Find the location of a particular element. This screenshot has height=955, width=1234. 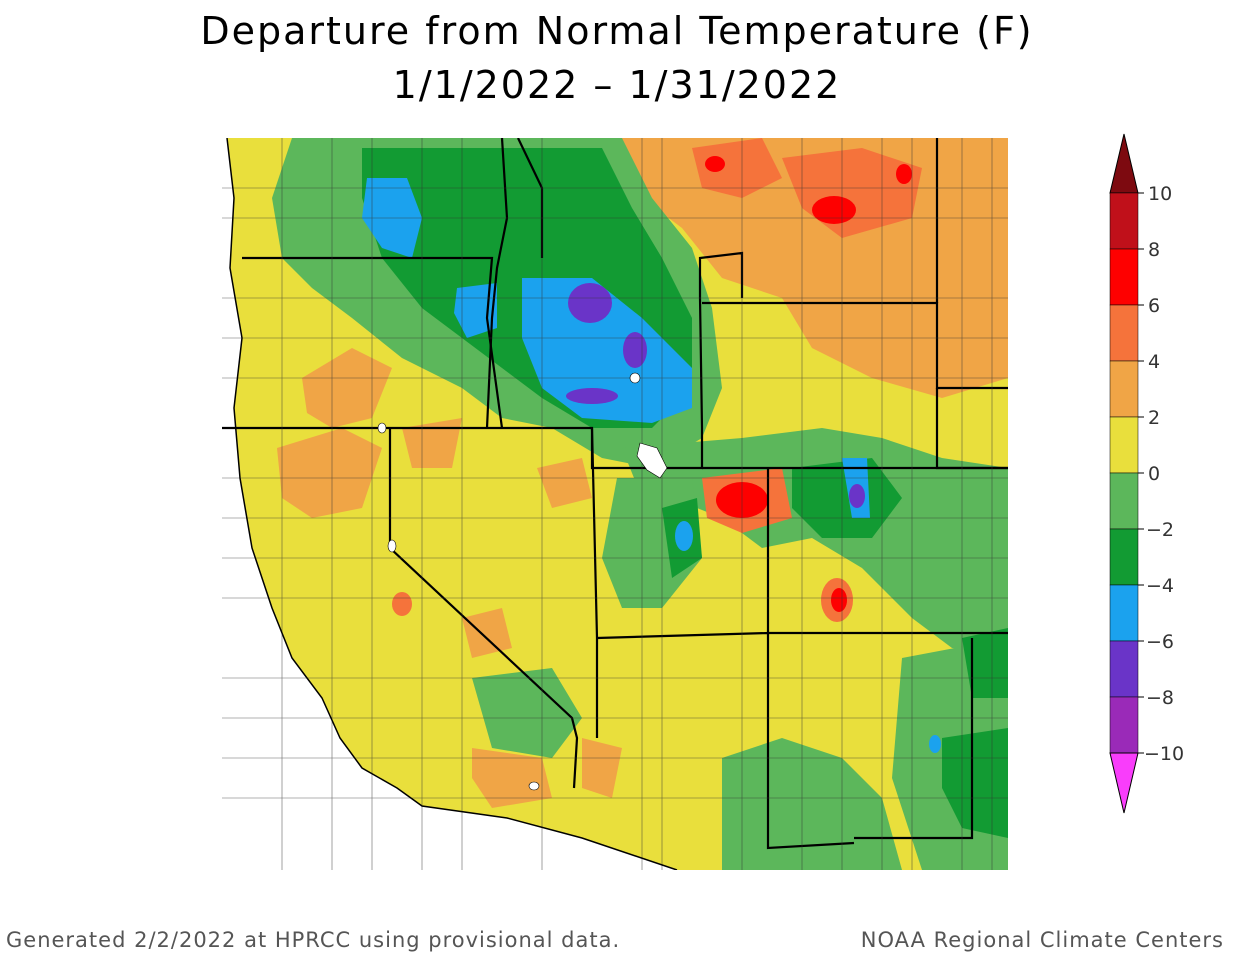

legend-label: 6 is located at coordinates (1154, 306).